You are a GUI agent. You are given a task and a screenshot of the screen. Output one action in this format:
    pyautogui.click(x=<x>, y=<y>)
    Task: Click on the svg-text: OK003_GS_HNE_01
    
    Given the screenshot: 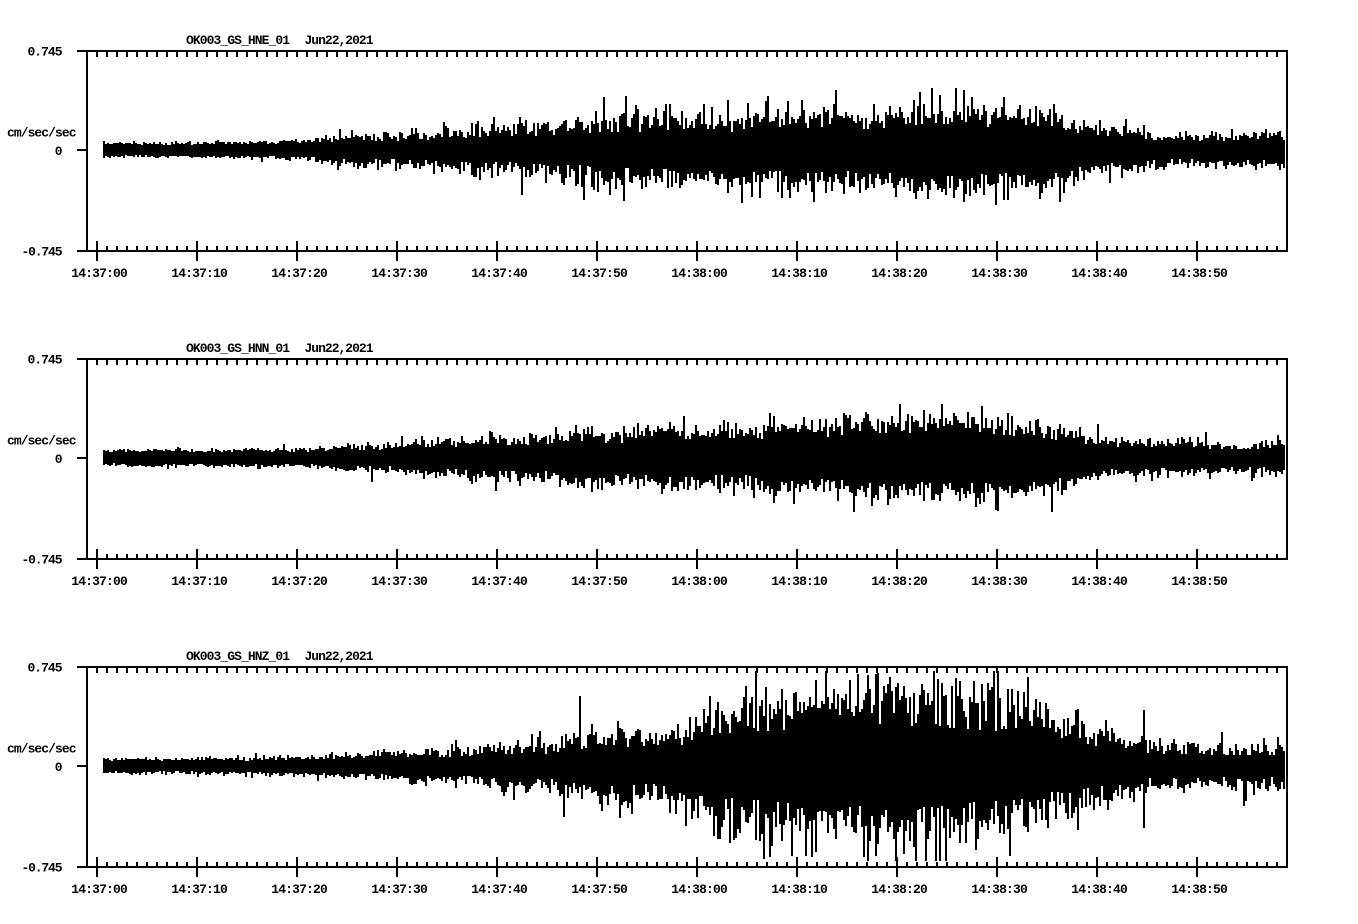 What is the action you would take?
    pyautogui.click(x=238, y=40)
    